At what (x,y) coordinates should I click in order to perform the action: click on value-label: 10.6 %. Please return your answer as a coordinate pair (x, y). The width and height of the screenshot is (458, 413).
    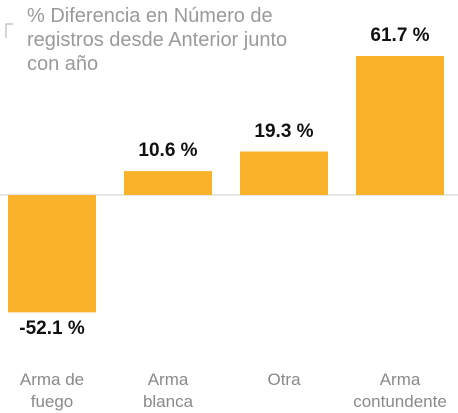
    Looking at the image, I should click on (168, 151).